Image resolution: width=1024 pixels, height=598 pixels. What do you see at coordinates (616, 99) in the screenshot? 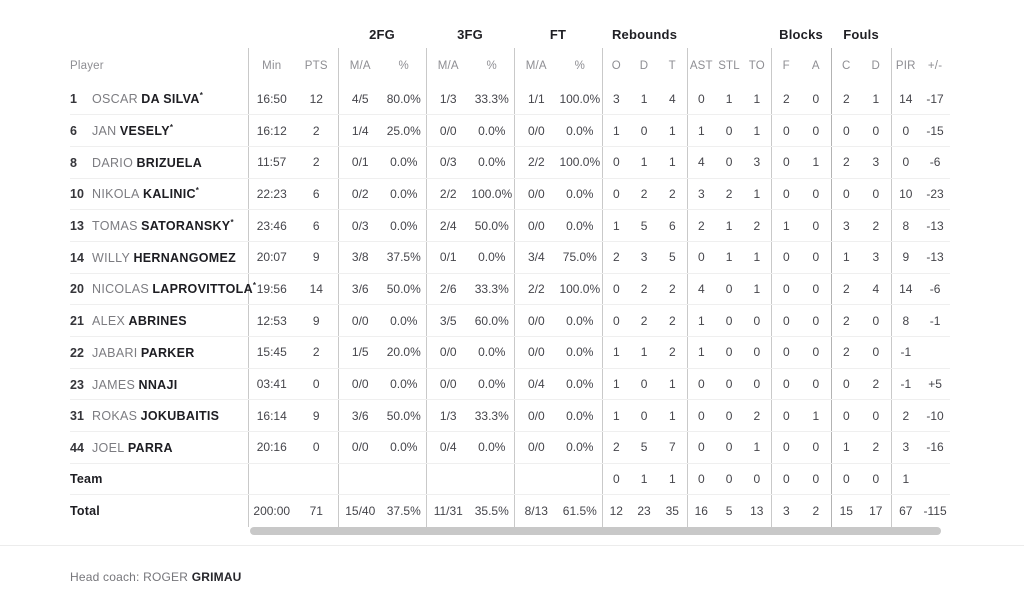
I see `reb-o-cell: 3` at bounding box center [616, 99].